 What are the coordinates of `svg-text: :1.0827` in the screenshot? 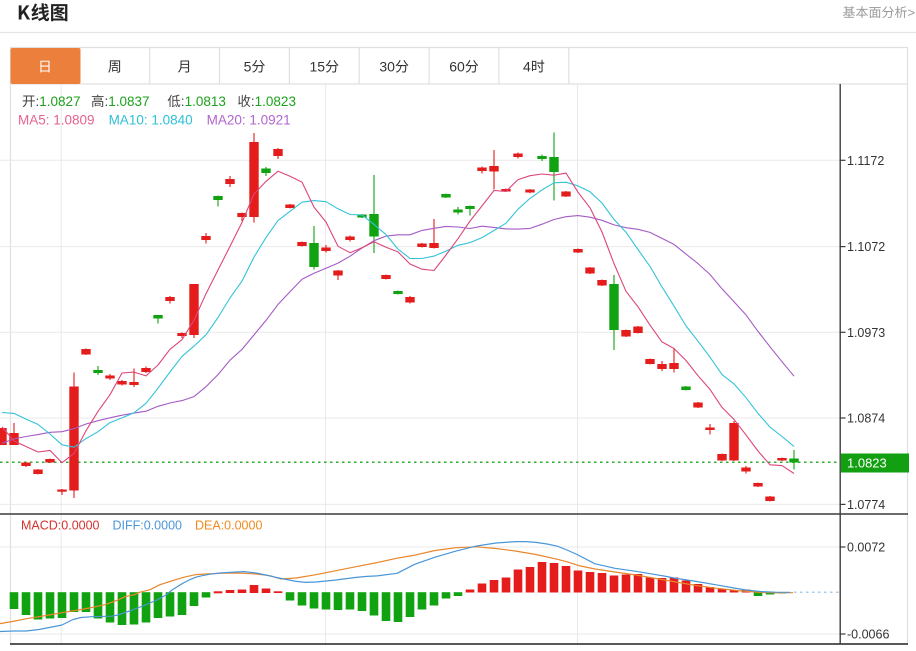 It's located at (58, 101).